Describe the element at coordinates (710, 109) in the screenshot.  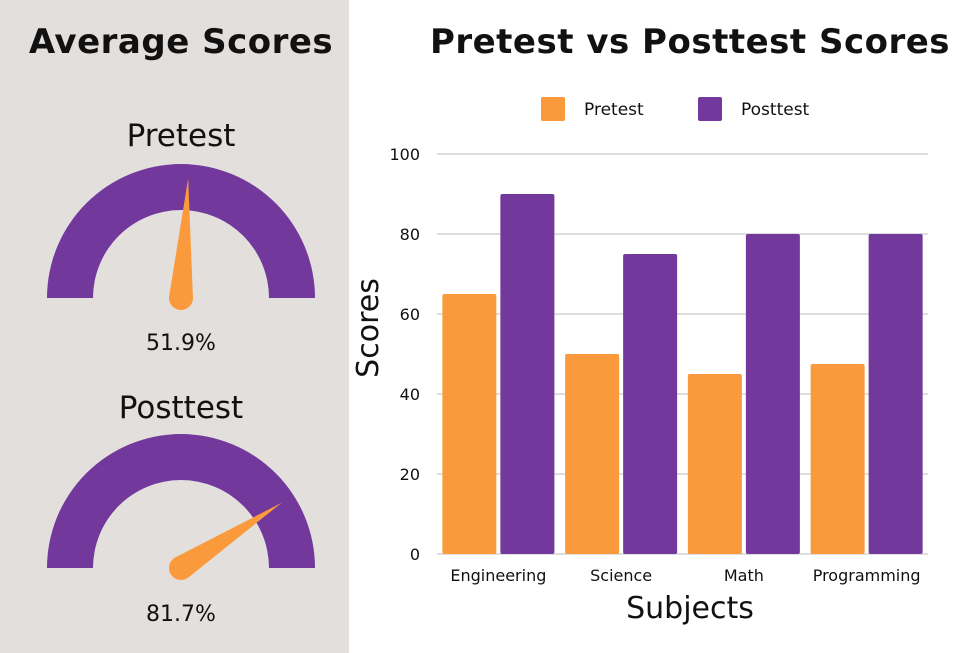
I see `legend-swatch-posttest` at that location.